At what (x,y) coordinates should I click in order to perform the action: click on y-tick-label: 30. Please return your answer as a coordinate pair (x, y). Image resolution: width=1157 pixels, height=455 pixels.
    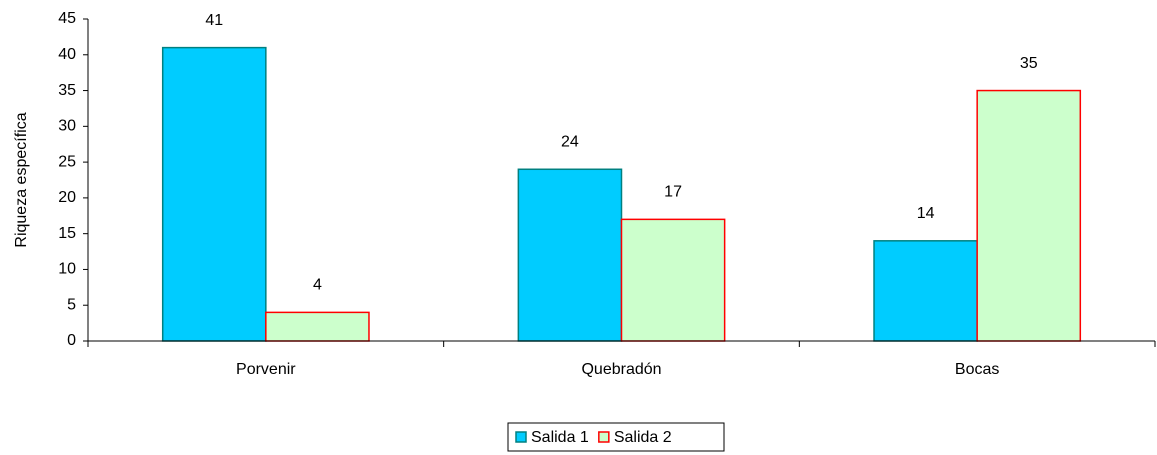
    Looking at the image, I should click on (67, 126).